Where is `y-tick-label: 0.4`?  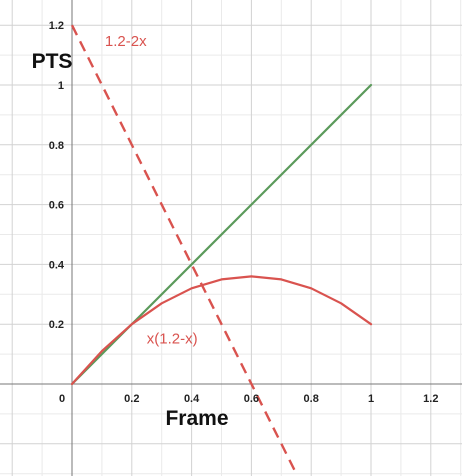 y-tick-label: 0.4 is located at coordinates (57, 265).